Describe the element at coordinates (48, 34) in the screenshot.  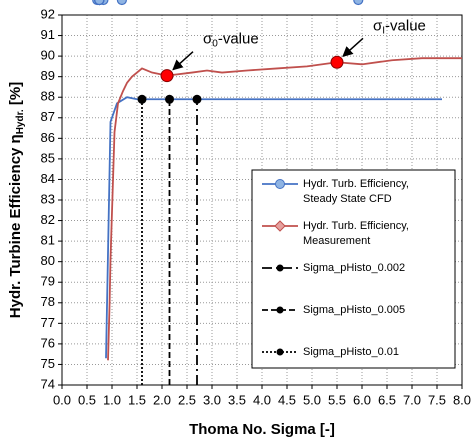
I see `y-tick-label: 91` at that location.